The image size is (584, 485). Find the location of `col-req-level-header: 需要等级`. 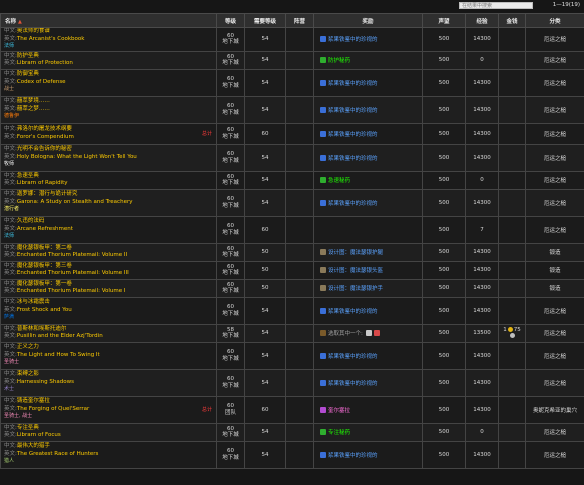

col-req-level-header: 需要等级 is located at coordinates (265, 20).